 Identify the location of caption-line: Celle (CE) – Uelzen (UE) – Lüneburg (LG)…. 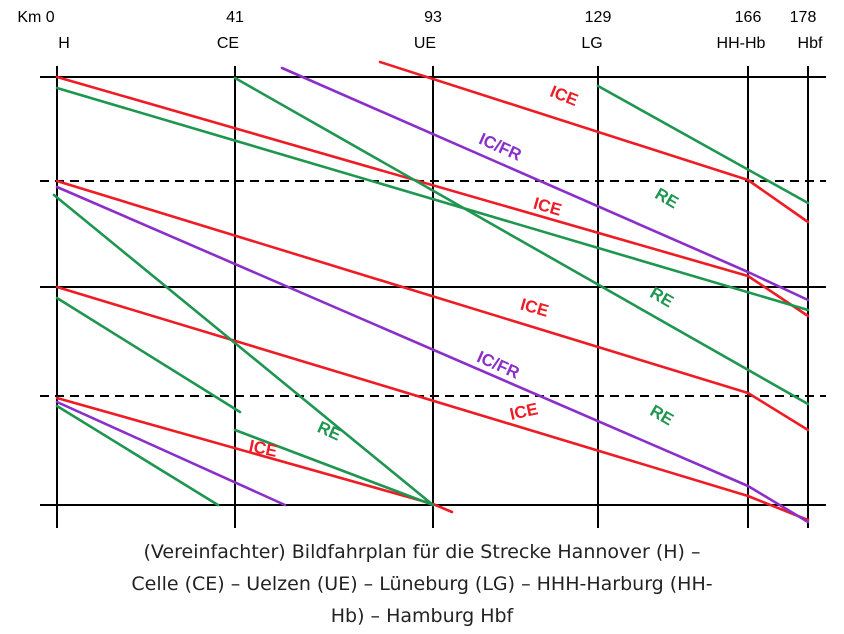
(422, 584).